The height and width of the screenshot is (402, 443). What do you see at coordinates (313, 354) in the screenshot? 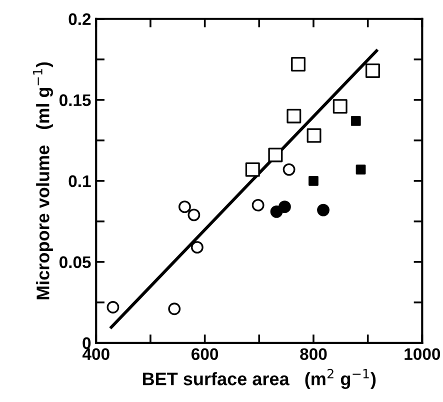
I see `x-tick-label: 800` at bounding box center [313, 354].